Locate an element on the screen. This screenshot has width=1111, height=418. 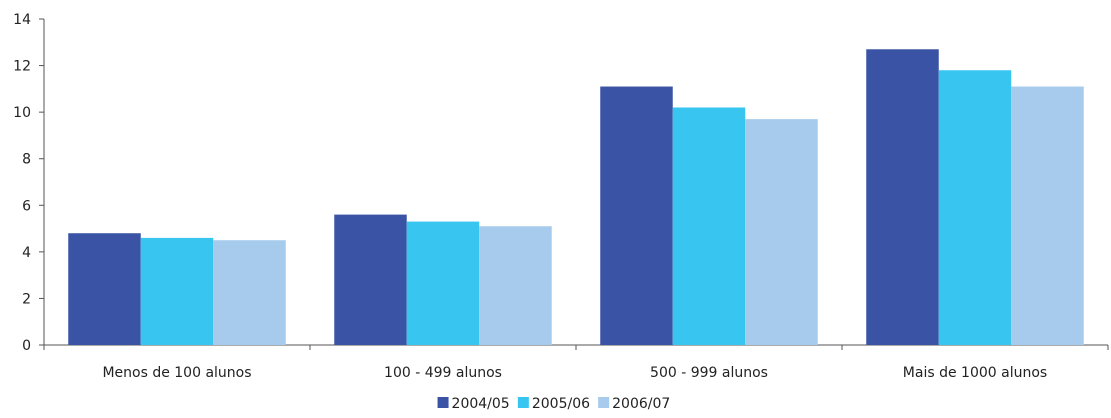
y-tick-label: 6 is located at coordinates (26, 206).